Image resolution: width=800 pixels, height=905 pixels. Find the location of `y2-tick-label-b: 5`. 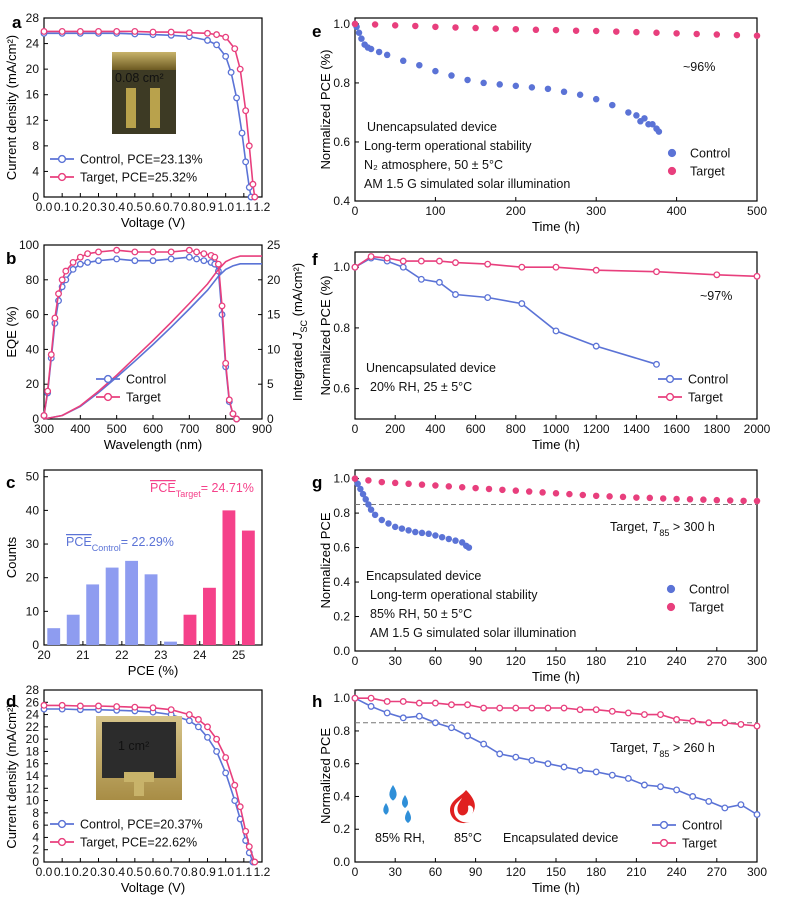

y2-tick-label-b: 5 is located at coordinates (270, 384).